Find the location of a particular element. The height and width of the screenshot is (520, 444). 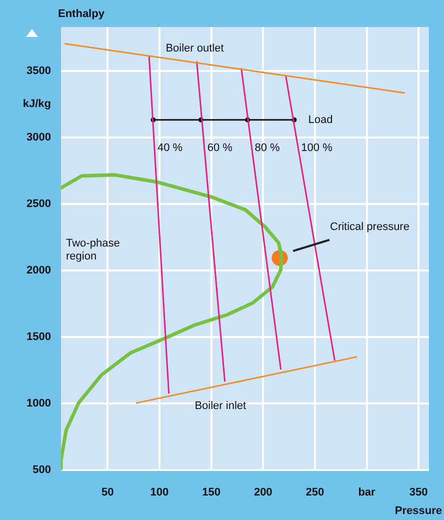

annotation: 100 % is located at coordinates (317, 148).